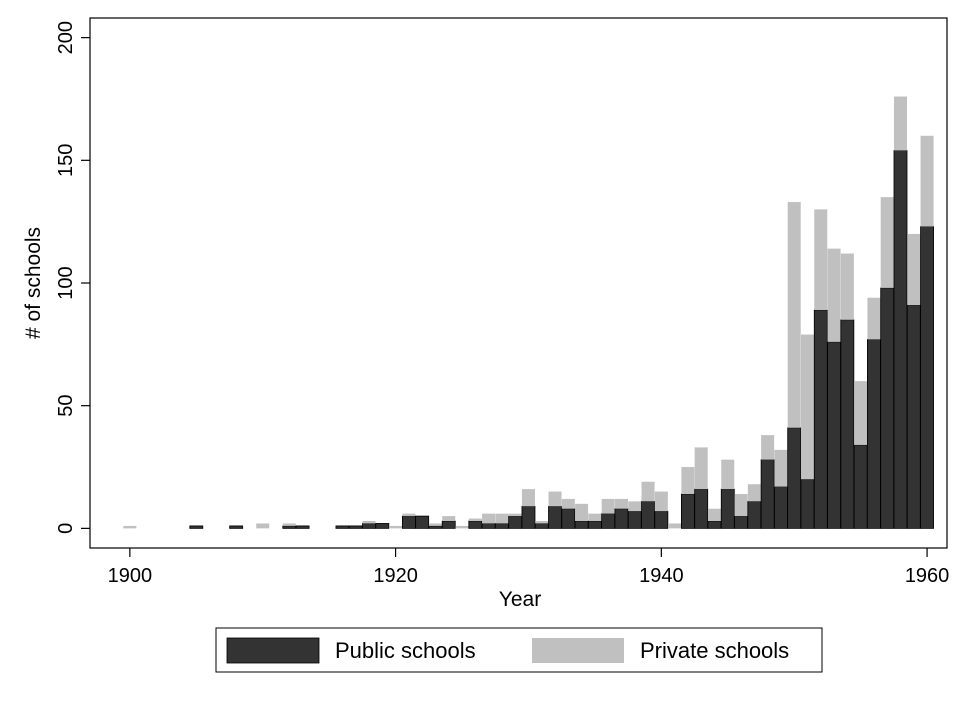 The height and width of the screenshot is (703, 969). I want to click on bar-public-1912, so click(289, 527).